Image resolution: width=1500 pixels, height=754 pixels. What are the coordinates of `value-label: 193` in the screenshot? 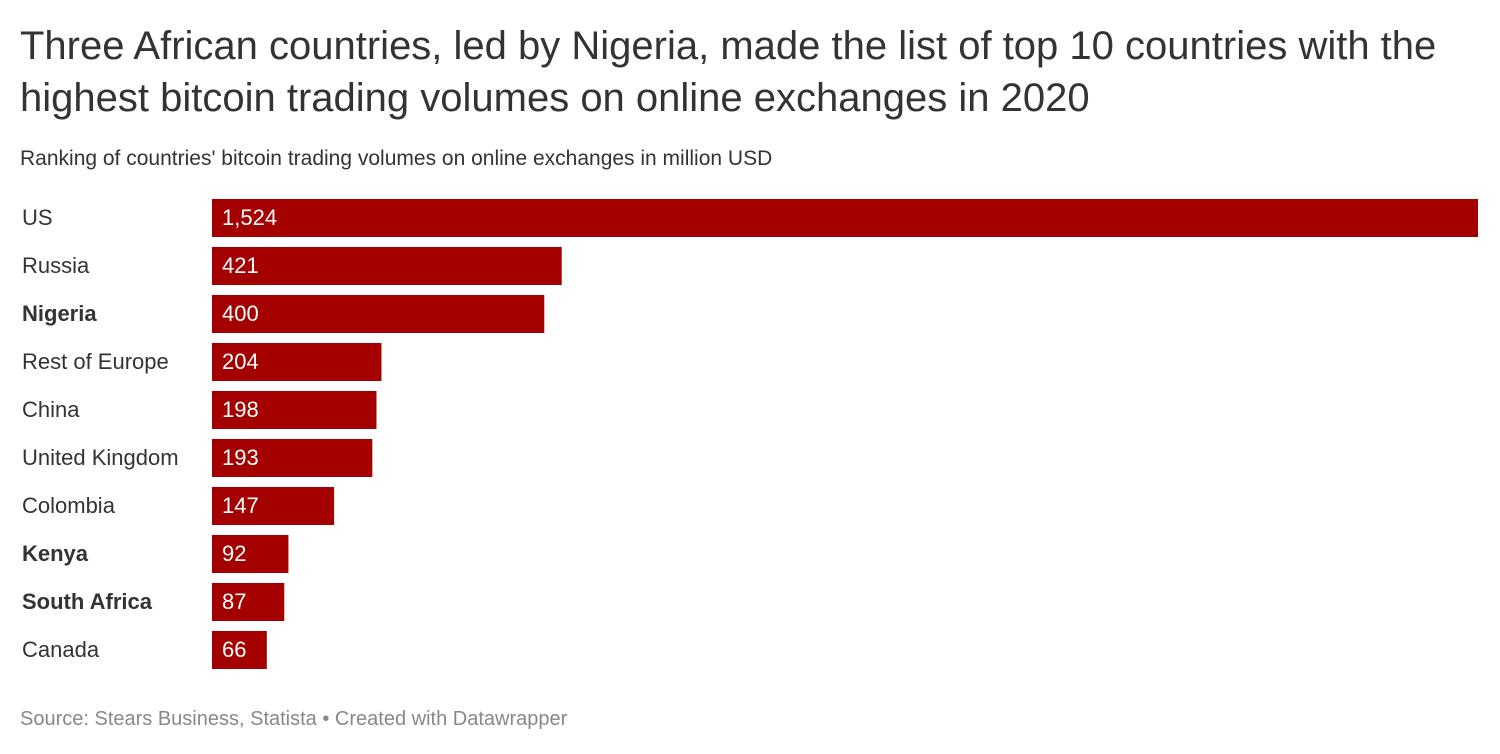 It's located at (240, 457).